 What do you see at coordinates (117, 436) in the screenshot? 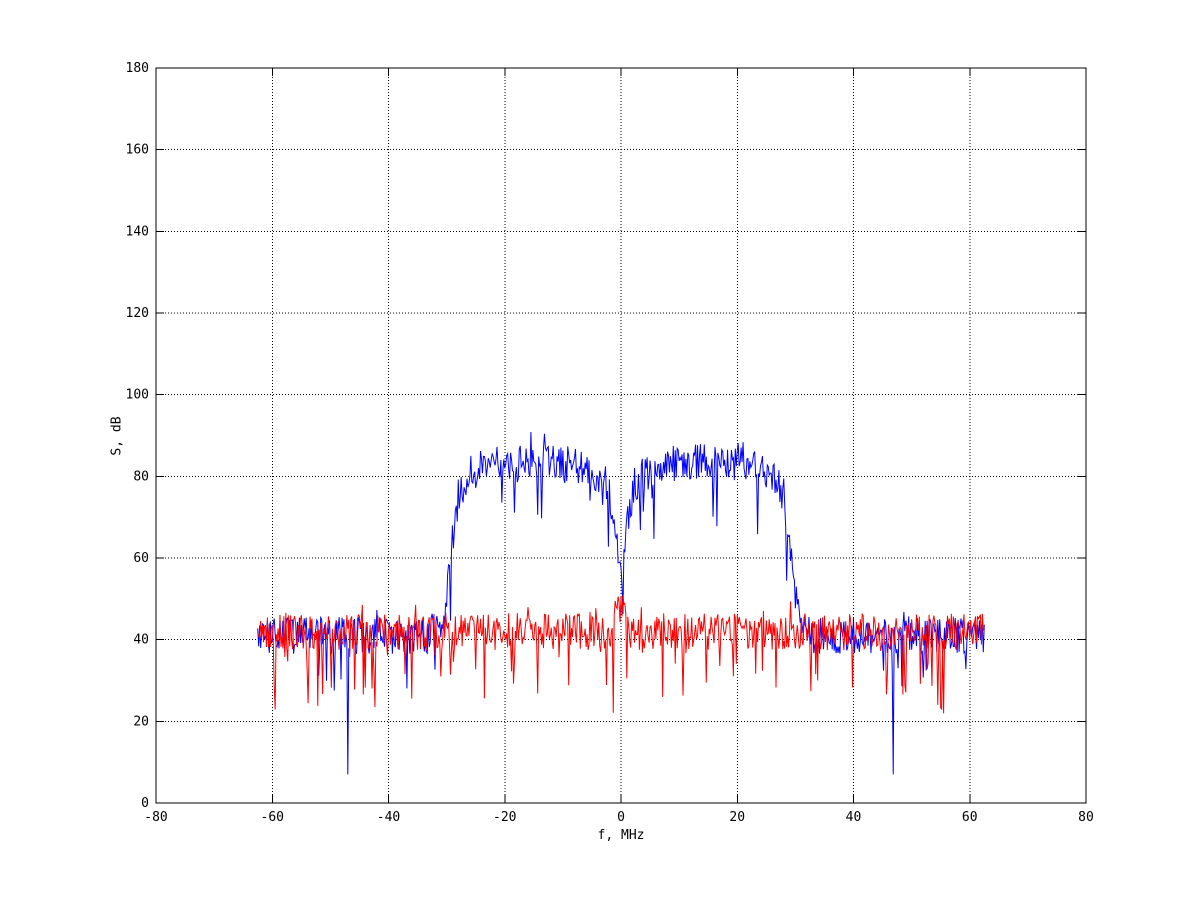
I see `y-axis-label: S, dB` at bounding box center [117, 436].